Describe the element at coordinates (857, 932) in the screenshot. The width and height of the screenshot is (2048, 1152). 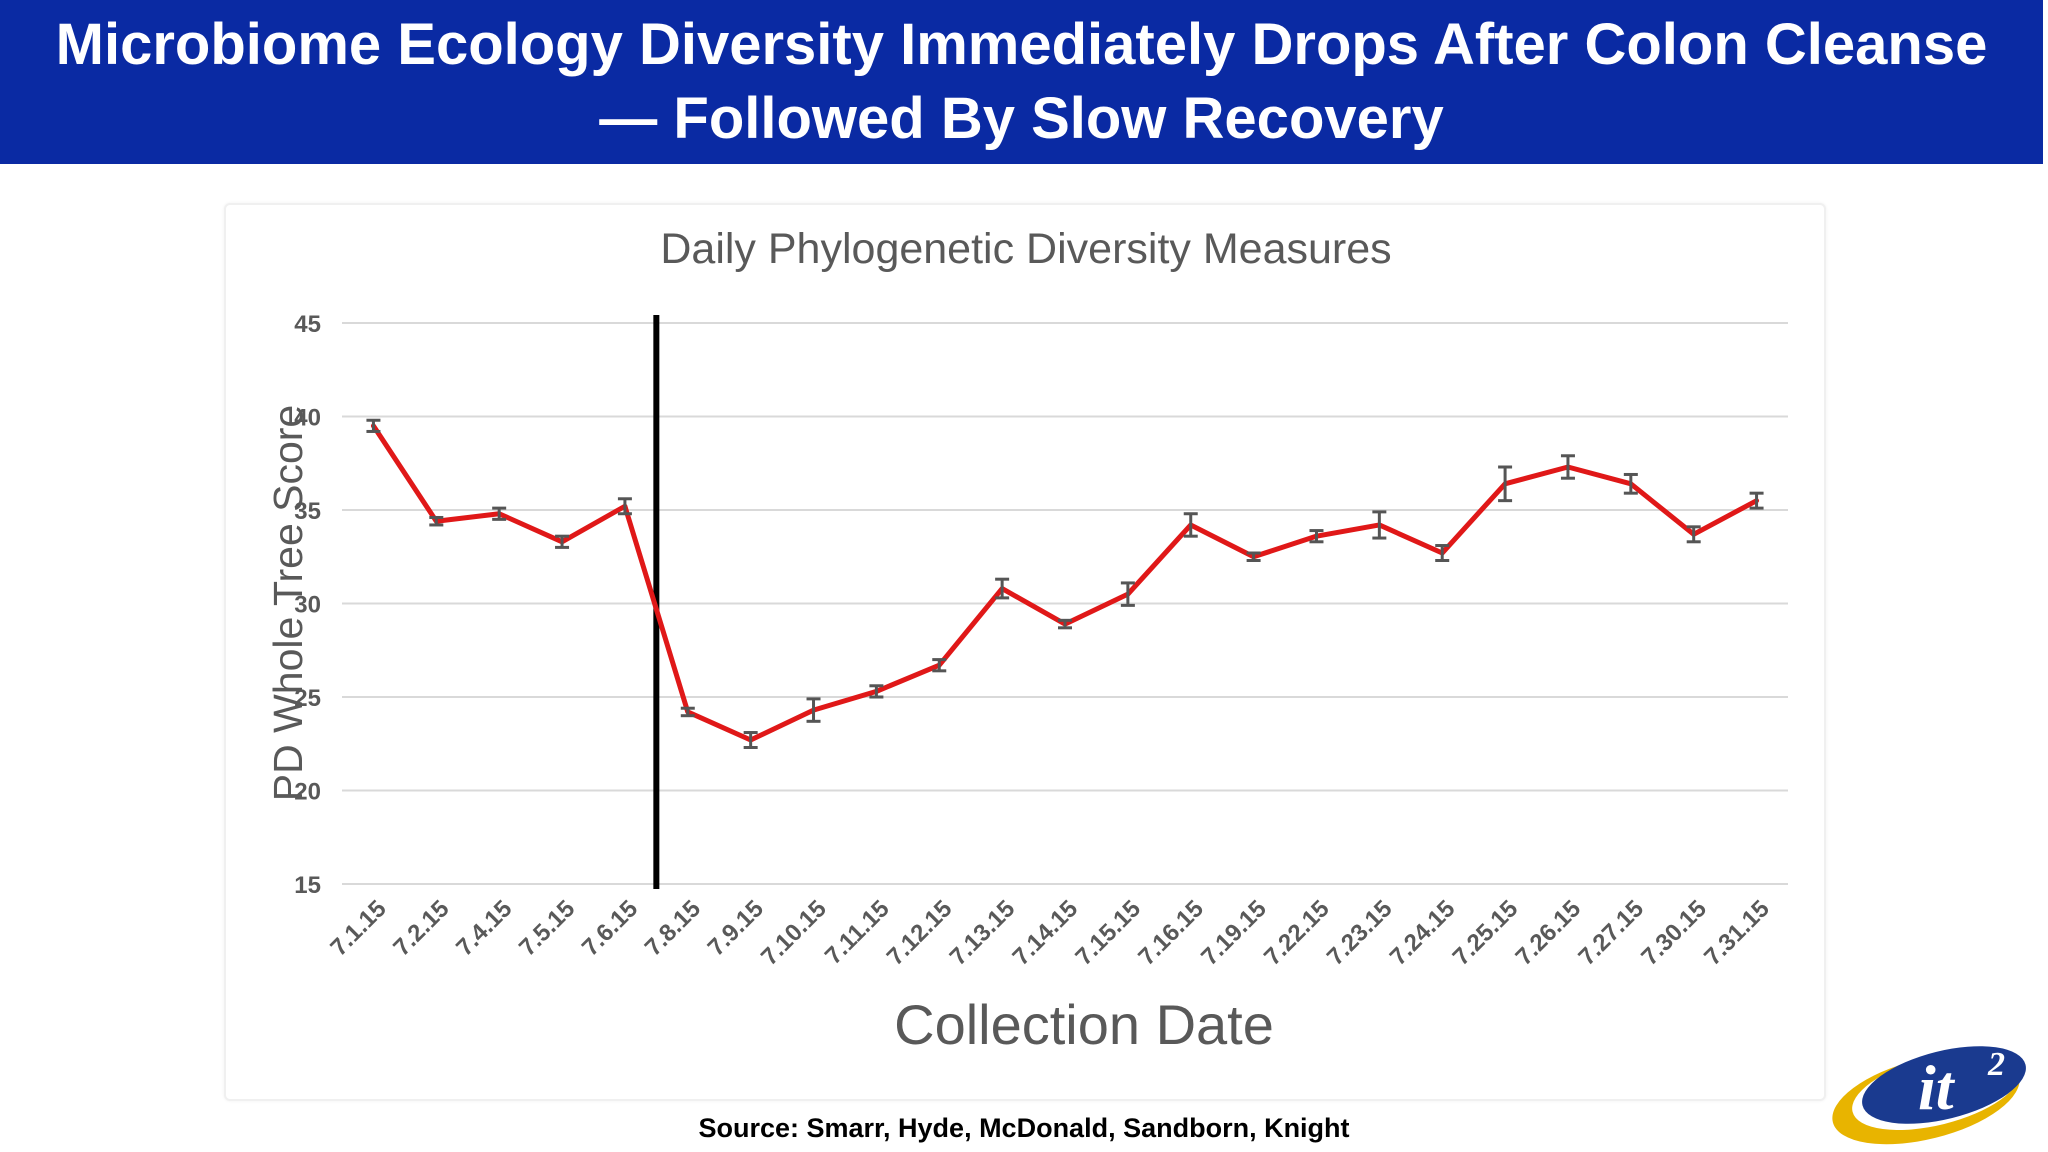
I see `x-tick-label: 7.11.15` at that location.